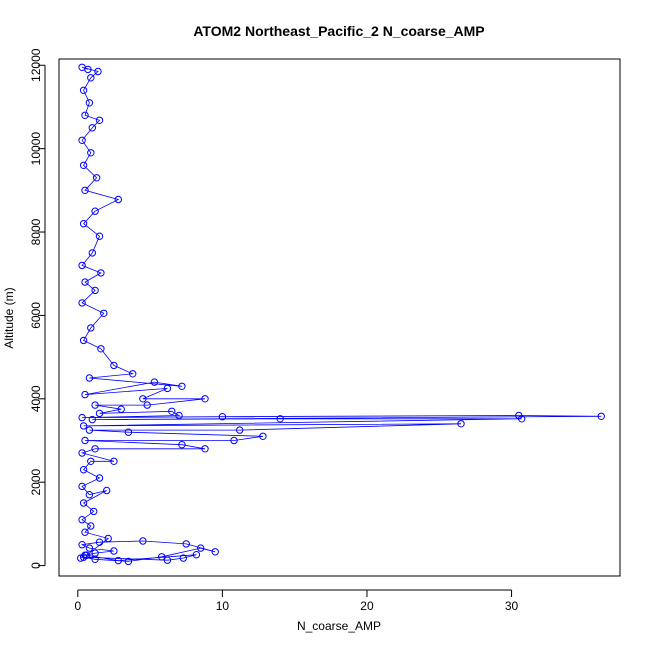 The height and width of the screenshot is (650, 650). Describe the element at coordinates (77, 606) in the screenshot. I see `x-tick-label: 0` at that location.